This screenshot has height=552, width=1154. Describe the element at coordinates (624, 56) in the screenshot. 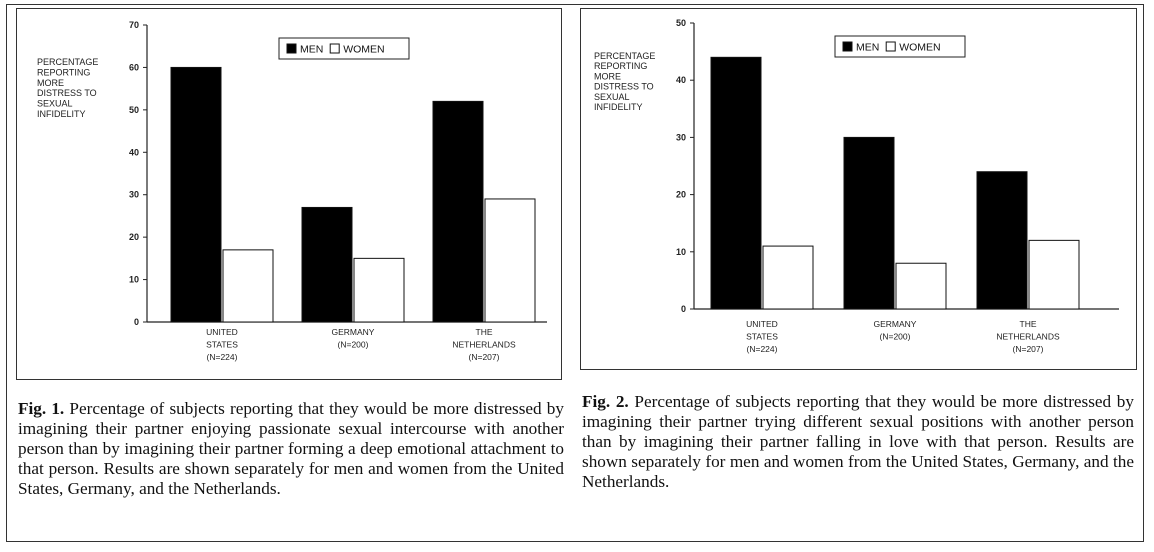

I see `fig2-y-label-line: PERCENTAGE` at that location.